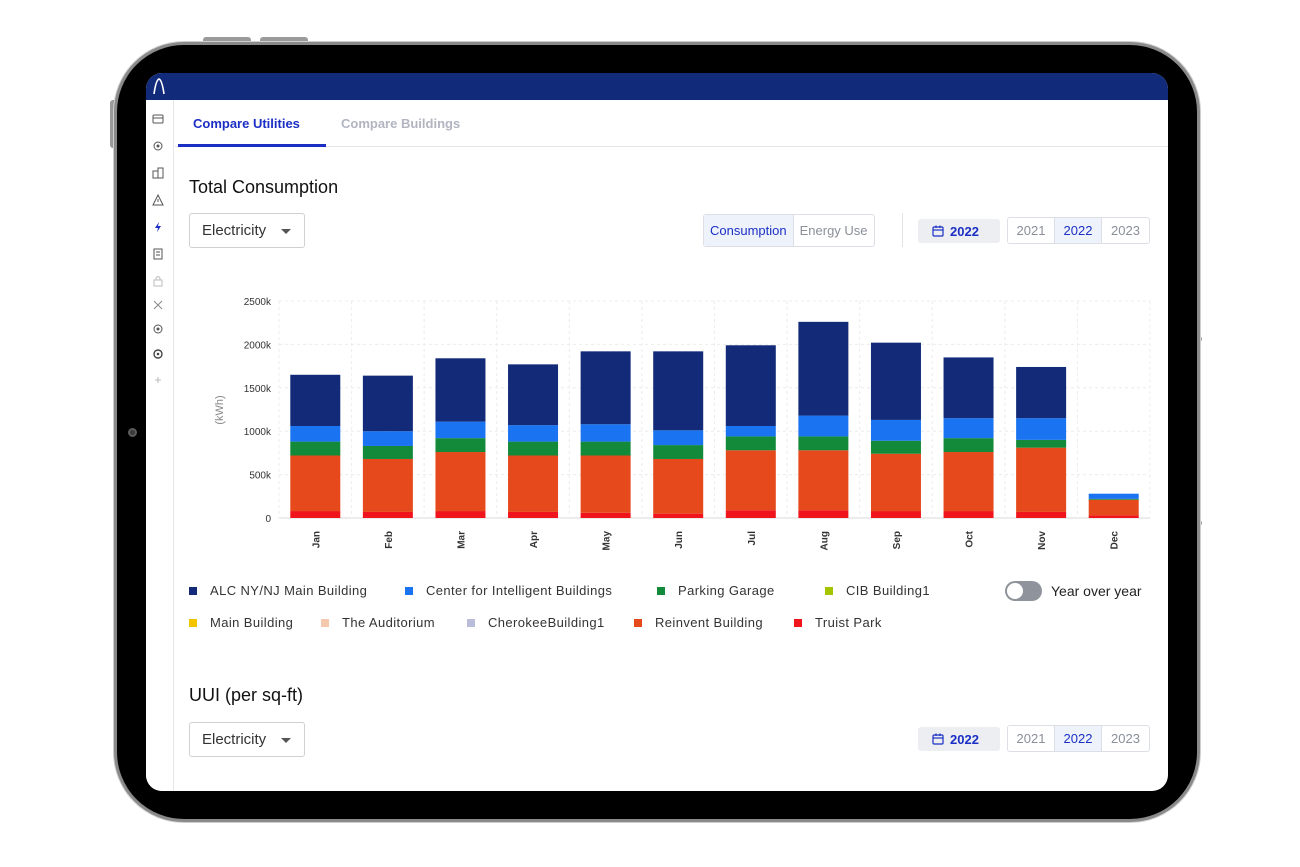 This screenshot has width=1300, height=867. Describe the element at coordinates (1031, 230) in the screenshot. I see `year-option-2021: 2021` at that location.